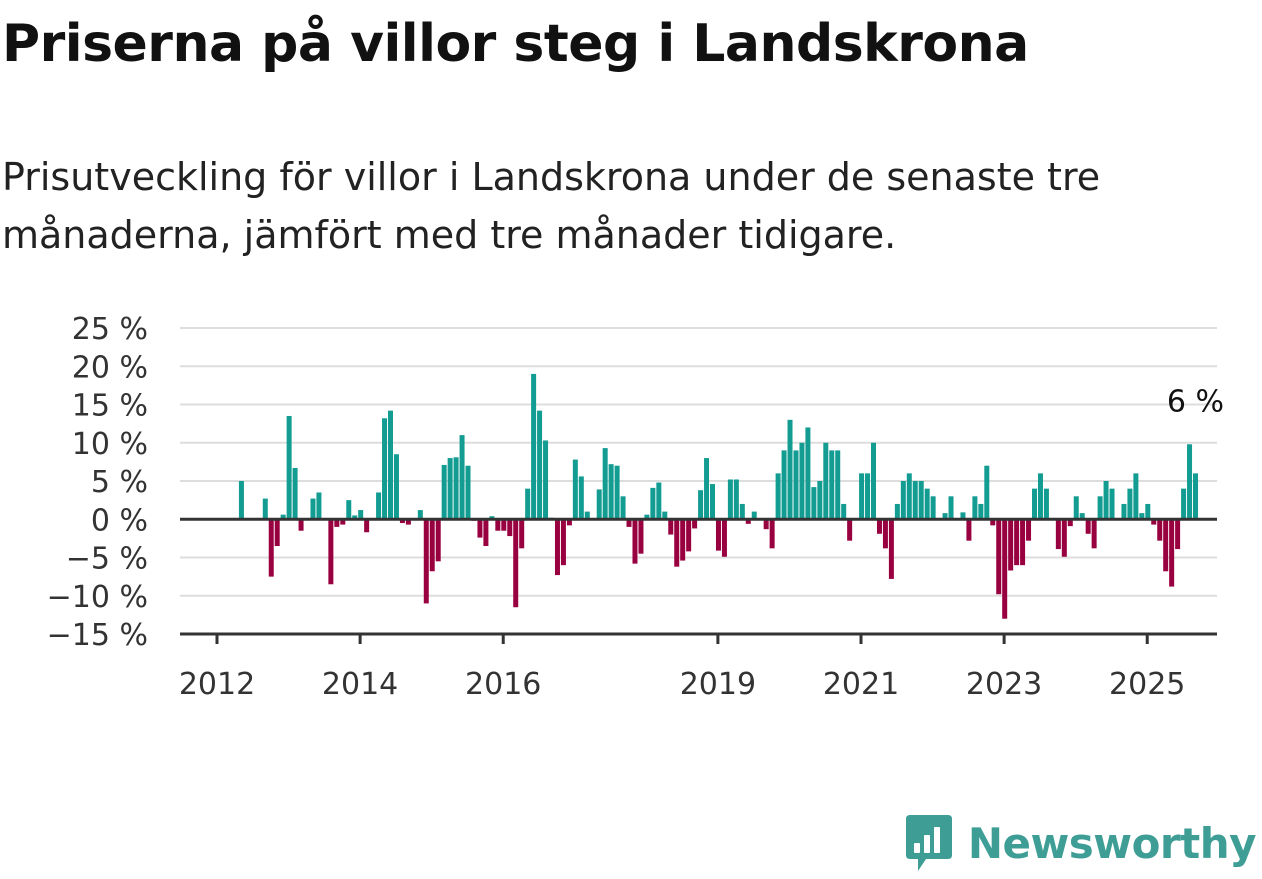 The width and height of the screenshot is (1262, 879). What do you see at coordinates (360, 684) in the screenshot?
I see `x-tick-label: 2014` at bounding box center [360, 684].